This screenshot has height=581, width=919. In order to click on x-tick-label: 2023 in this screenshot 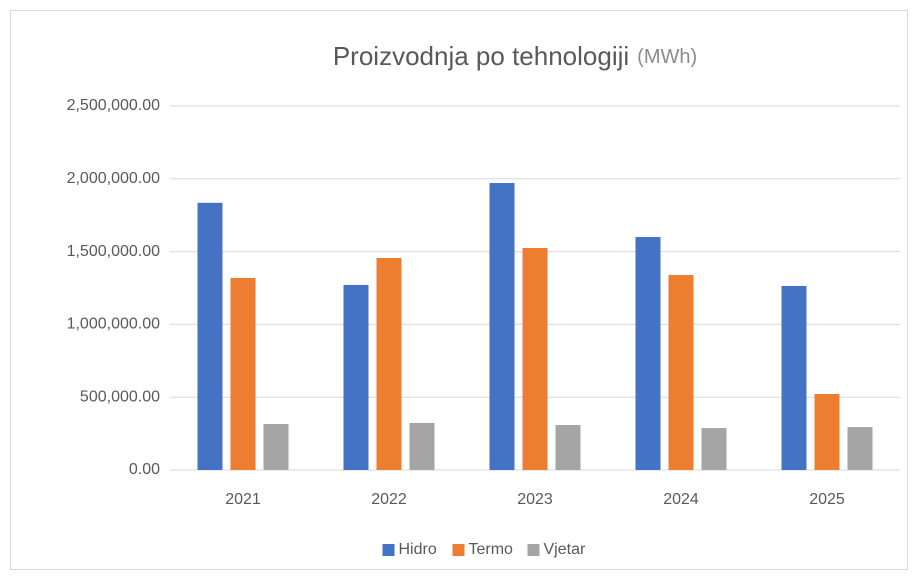, I will do `click(535, 499)`.